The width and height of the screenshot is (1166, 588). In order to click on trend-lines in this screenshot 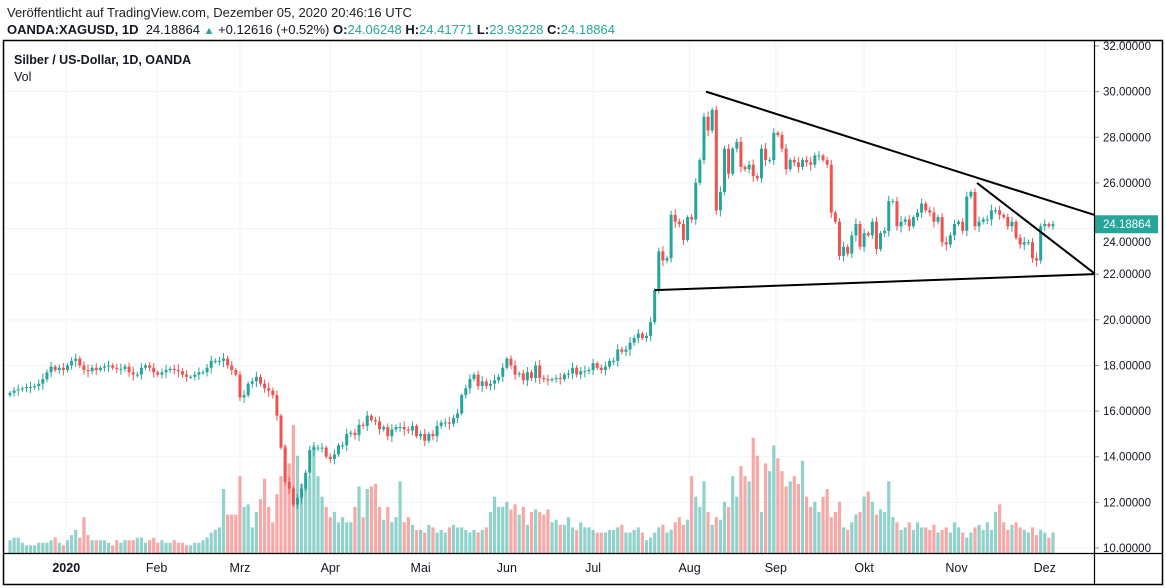, I will do `click(874, 191)`.